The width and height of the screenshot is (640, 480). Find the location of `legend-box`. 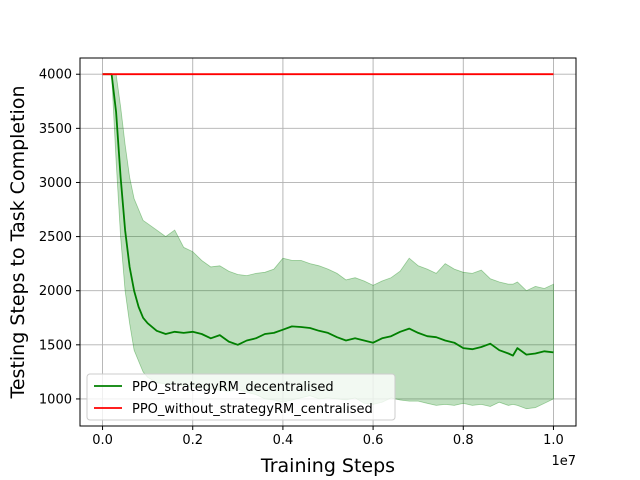

legend-box is located at coordinates (241, 397).